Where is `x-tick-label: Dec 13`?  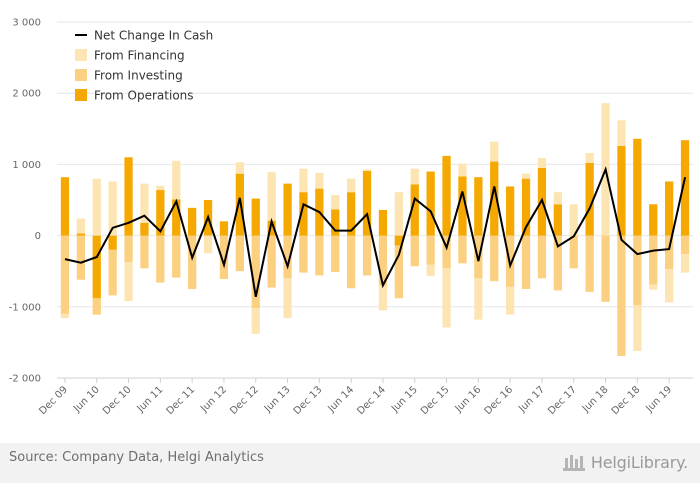
x-tick-label: Dec 13 is located at coordinates (308, 400).